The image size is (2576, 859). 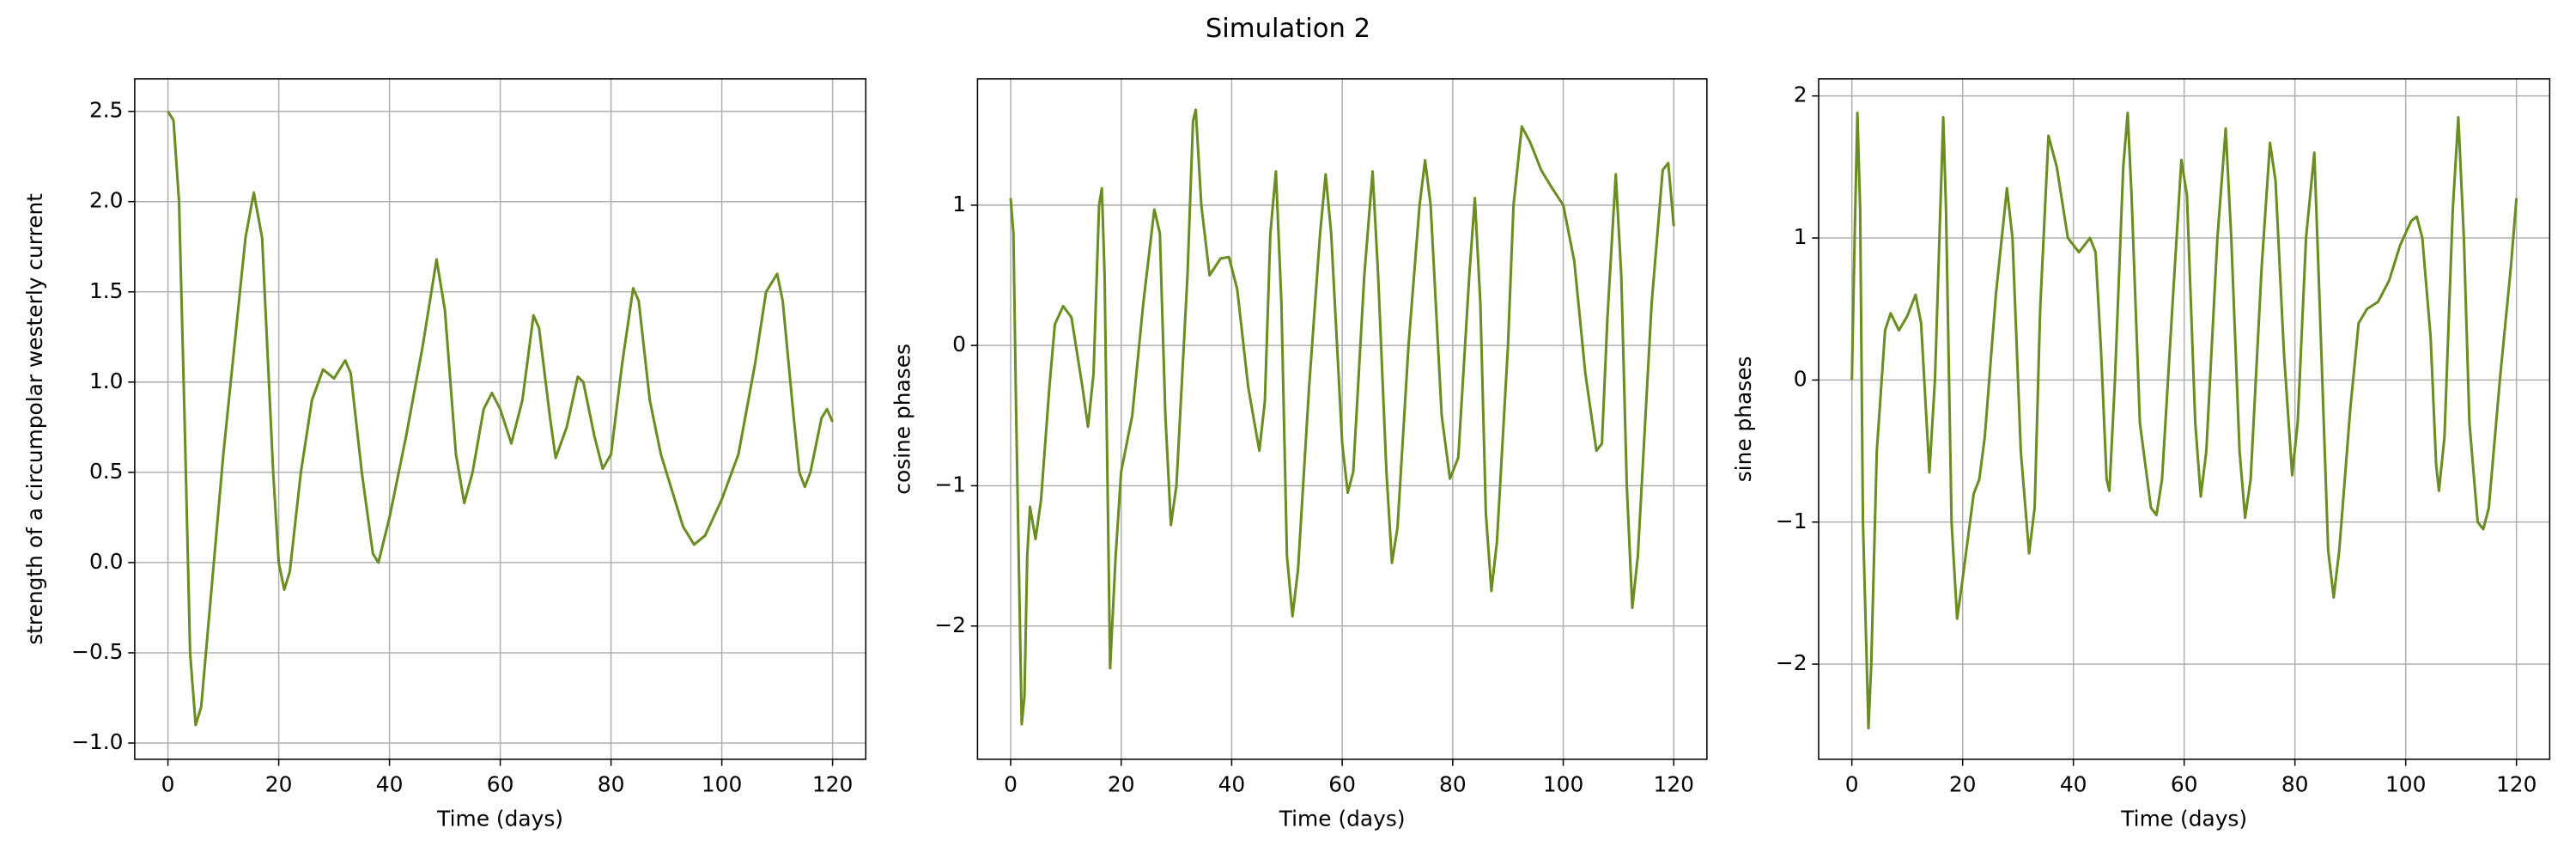 I want to click on y-tick-label: 0.5, so click(x=106, y=472).